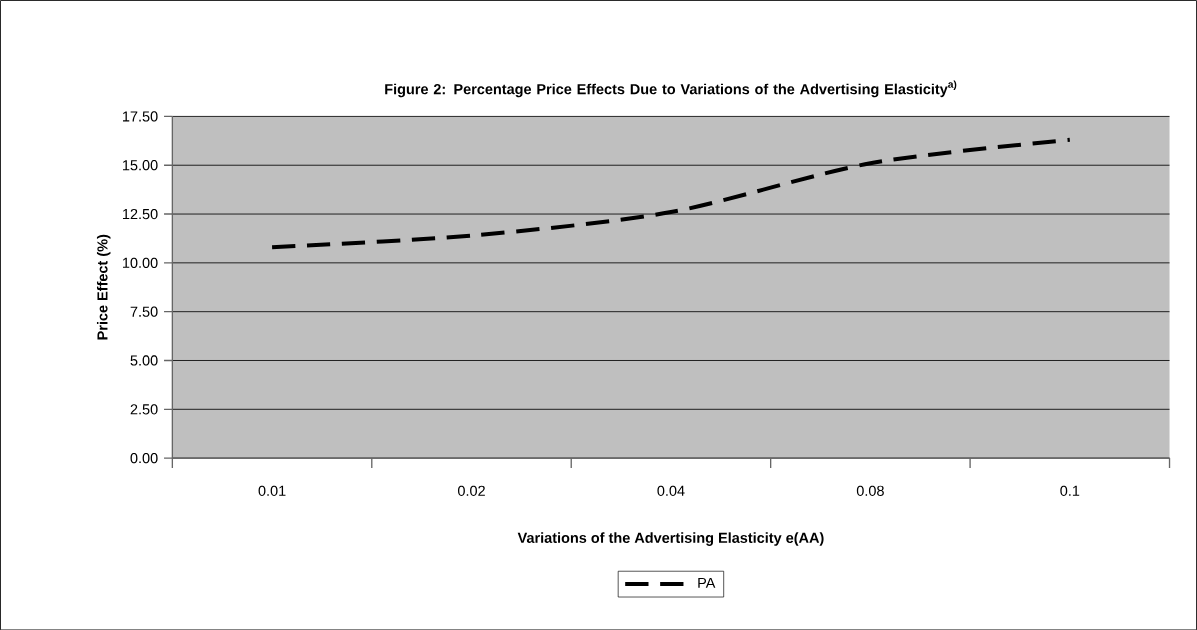 Image resolution: width=1197 pixels, height=630 pixels. I want to click on x-tick-label: 0.08, so click(870, 490).